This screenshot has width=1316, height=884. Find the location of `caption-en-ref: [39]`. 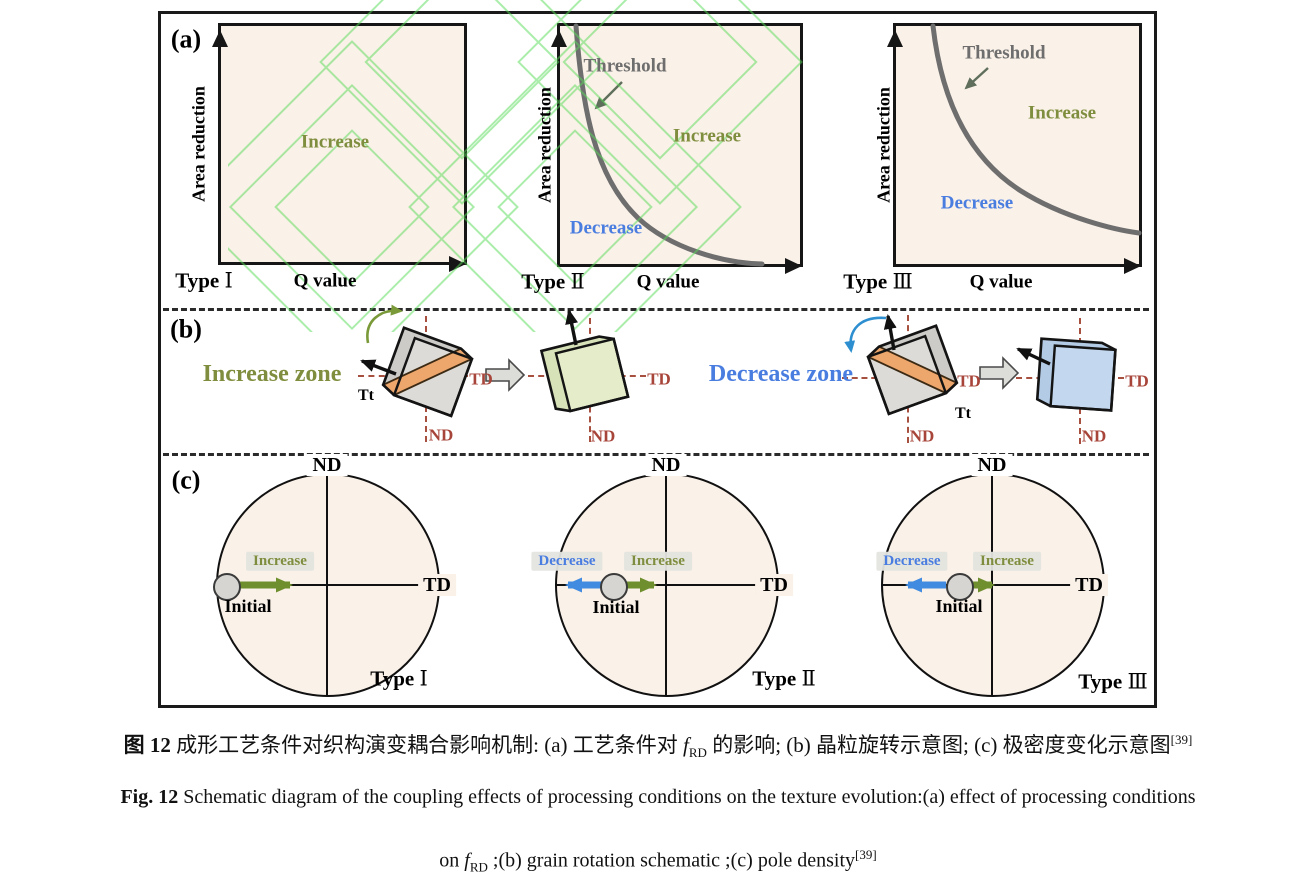

caption-en-ref: [39] is located at coordinates (866, 854).